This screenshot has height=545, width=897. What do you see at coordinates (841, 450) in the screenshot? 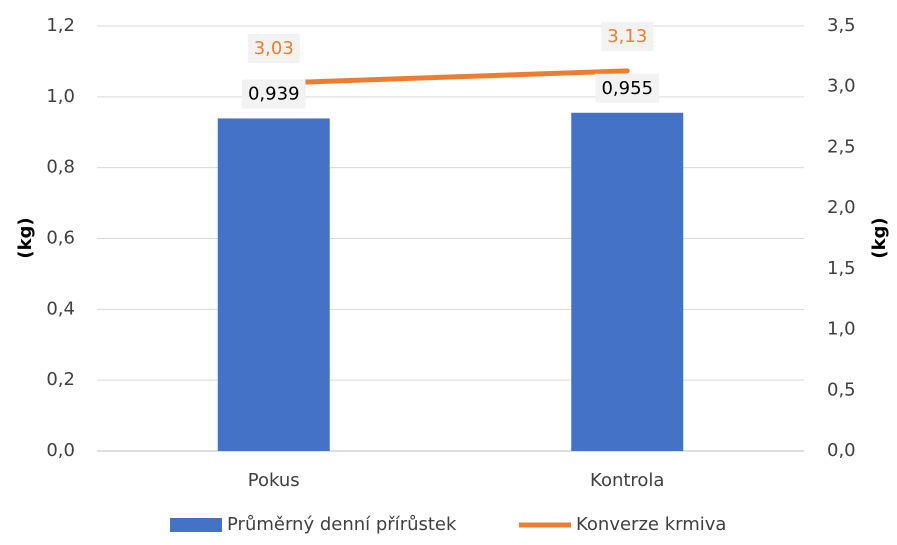
I see `y2-tick-label: 0,0` at bounding box center [841, 450].